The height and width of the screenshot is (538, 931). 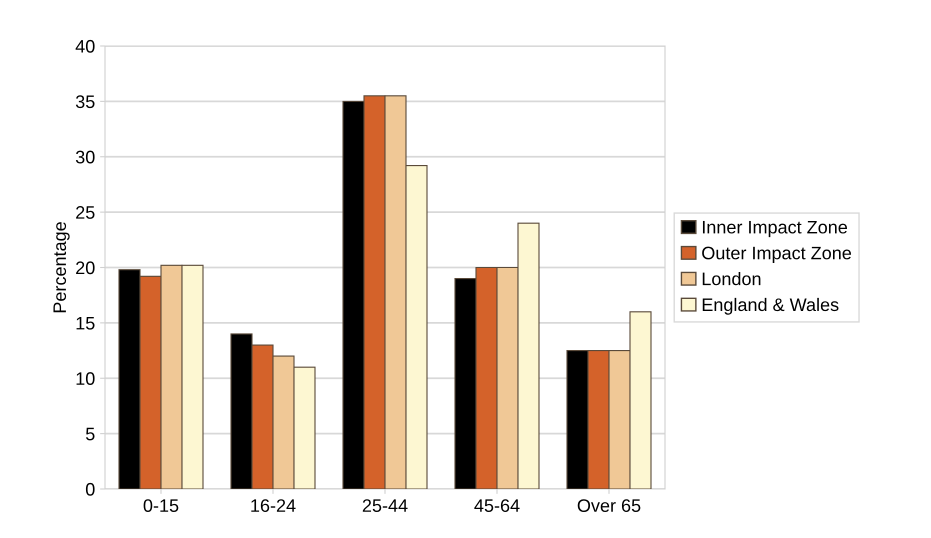 What do you see at coordinates (90, 489) in the screenshot?
I see `y-tick-label: 0` at bounding box center [90, 489].